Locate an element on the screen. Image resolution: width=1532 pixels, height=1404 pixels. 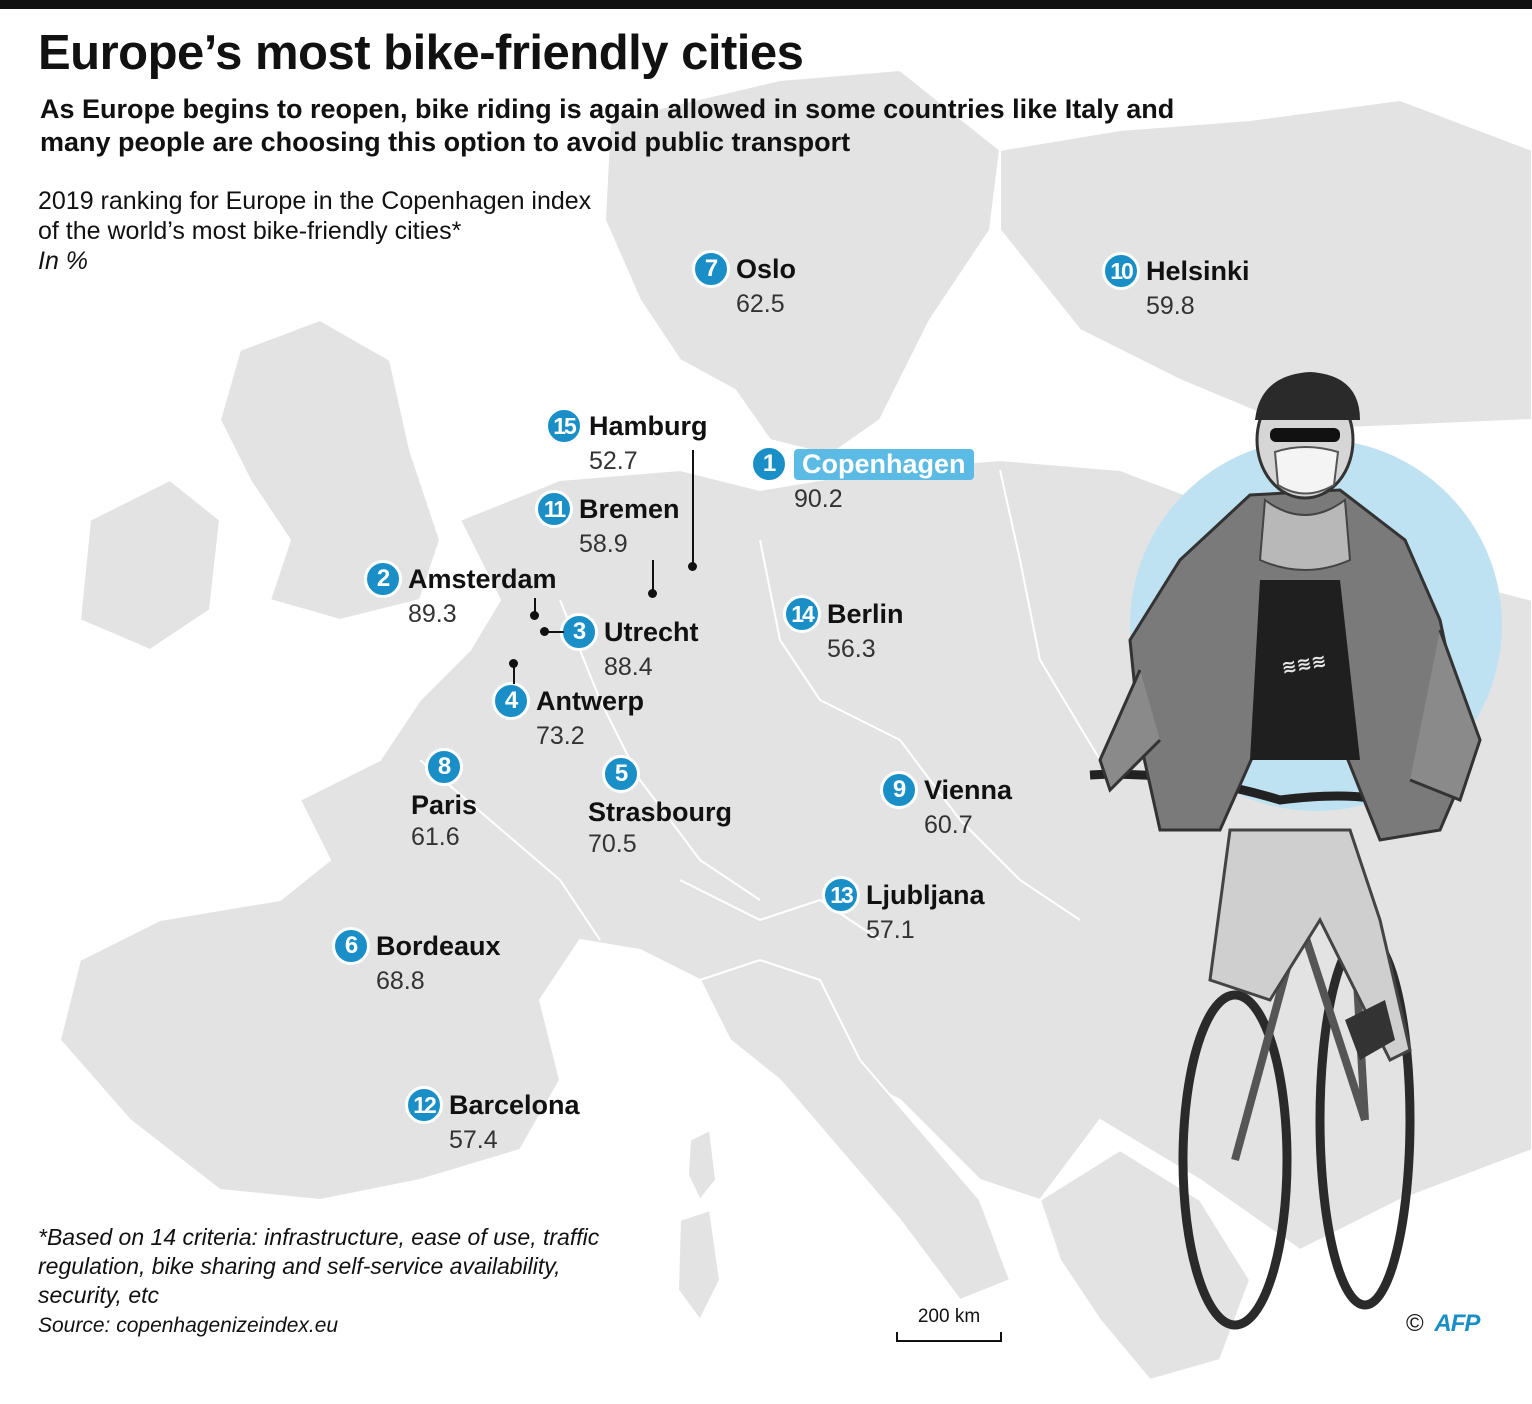
city-score: 70.5 is located at coordinates (612, 844).